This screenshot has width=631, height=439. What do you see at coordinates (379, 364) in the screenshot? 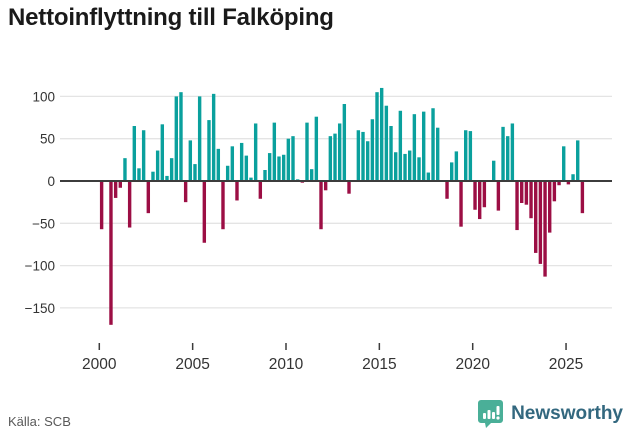
I see `x-axis-tick-label: 2015` at bounding box center [379, 364].